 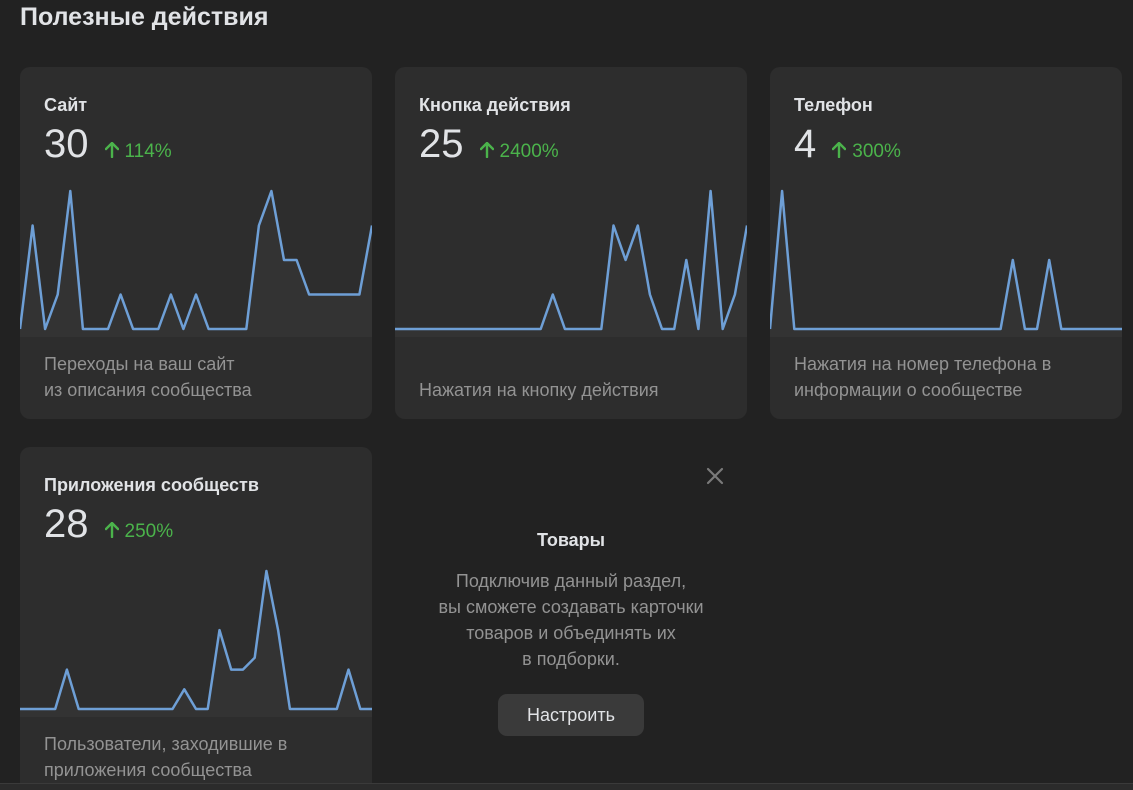 What do you see at coordinates (571, 540) in the screenshot?
I see `promo-title: Товары` at bounding box center [571, 540].